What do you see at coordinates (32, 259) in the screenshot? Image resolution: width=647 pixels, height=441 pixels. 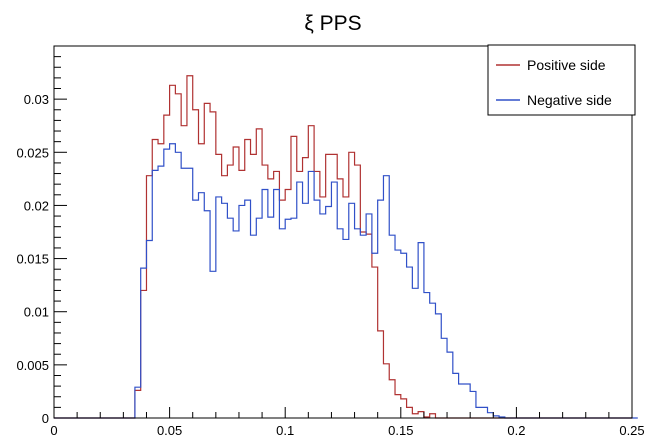 I see `y-tick-label: 0.015` at bounding box center [32, 259].